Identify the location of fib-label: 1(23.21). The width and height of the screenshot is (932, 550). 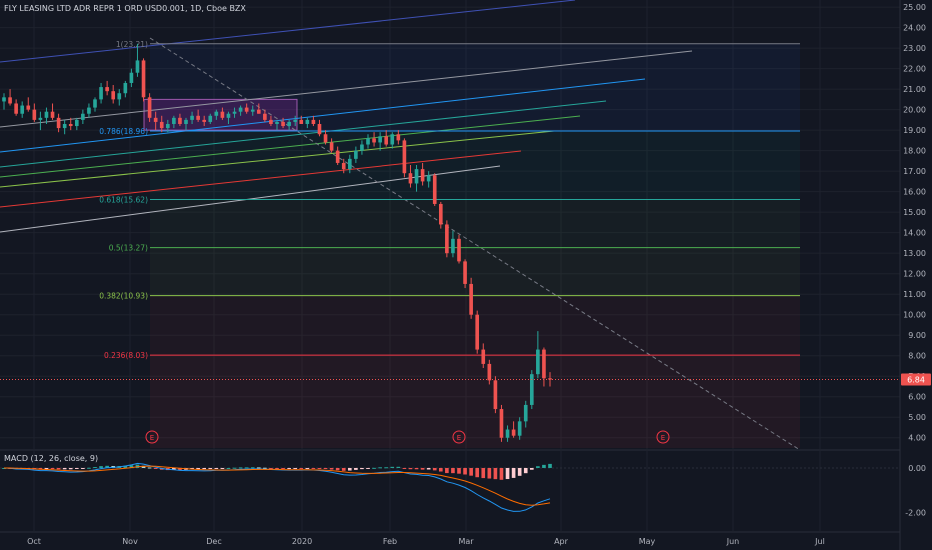
(132, 44).